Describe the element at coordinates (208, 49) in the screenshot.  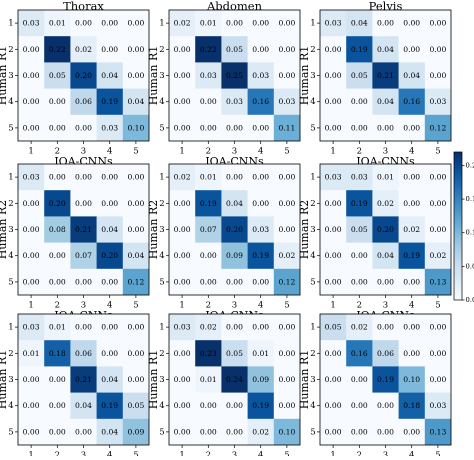
I see `cell-value-label: 0.22` at that location.